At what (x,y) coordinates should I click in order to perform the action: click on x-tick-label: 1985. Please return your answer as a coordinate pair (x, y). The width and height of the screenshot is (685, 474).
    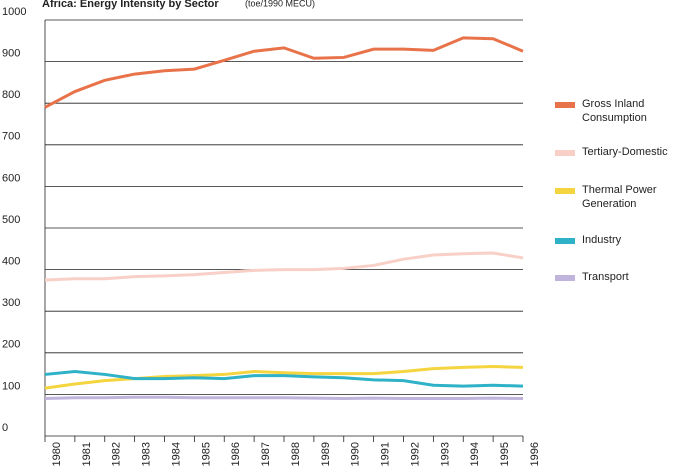
    Looking at the image, I should click on (206, 454).